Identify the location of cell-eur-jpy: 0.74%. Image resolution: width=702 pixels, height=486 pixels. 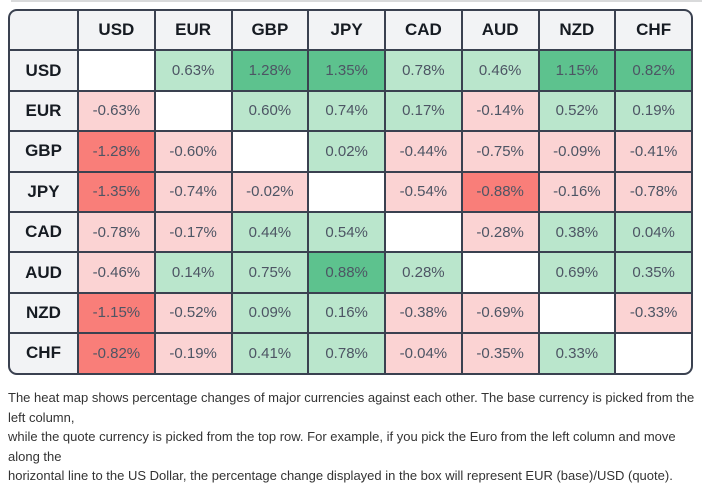
(346, 111).